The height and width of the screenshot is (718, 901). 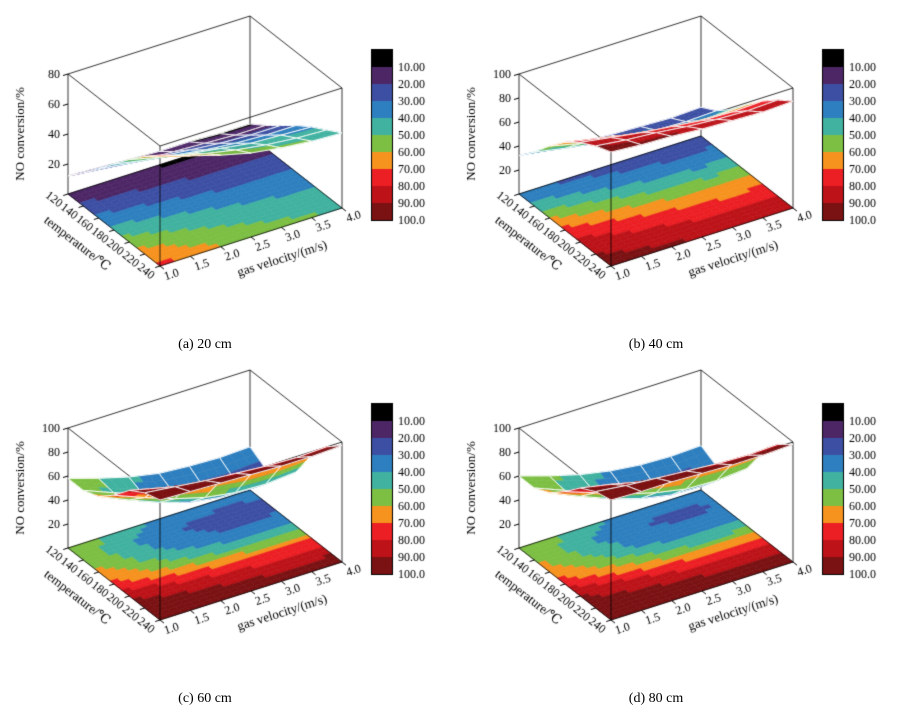 What do you see at coordinates (205, 344) in the screenshot?
I see `panel-caption-a: (a) 20 cm` at bounding box center [205, 344].